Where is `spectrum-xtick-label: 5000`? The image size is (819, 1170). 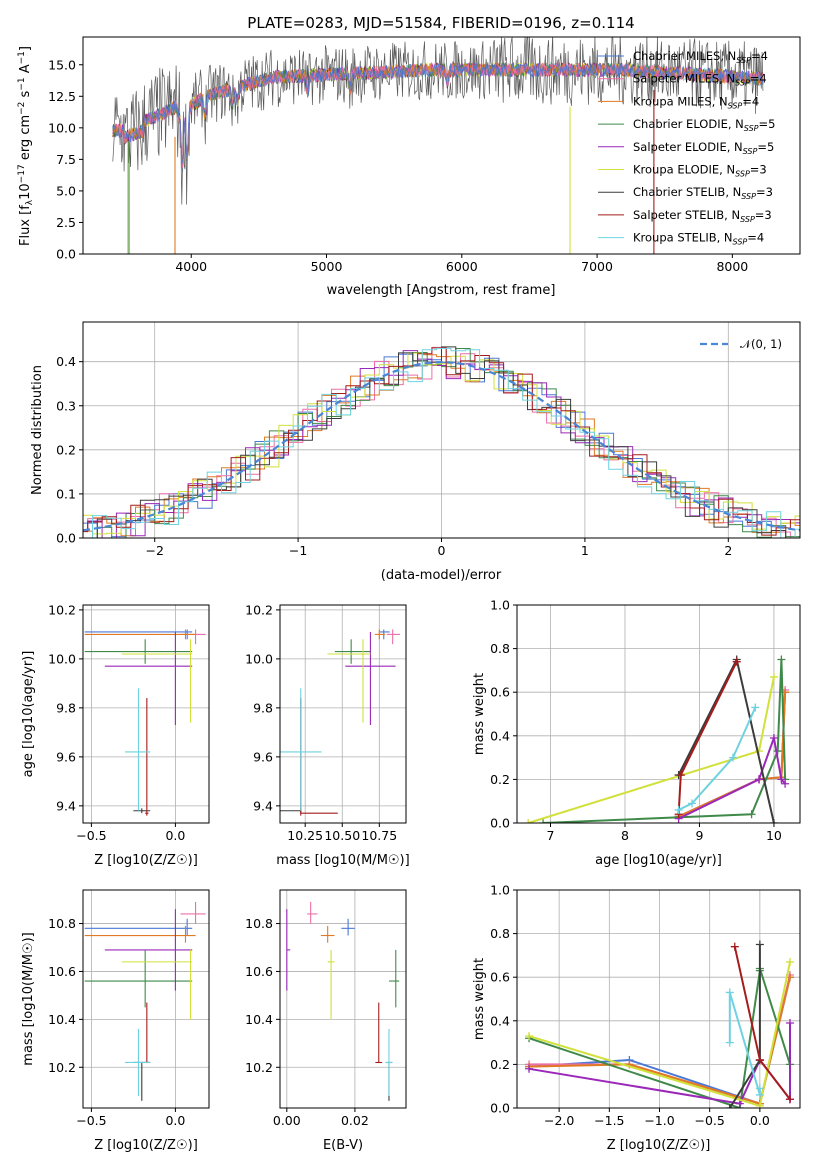
spectrum-xtick-label: 5000 is located at coordinates (327, 266).